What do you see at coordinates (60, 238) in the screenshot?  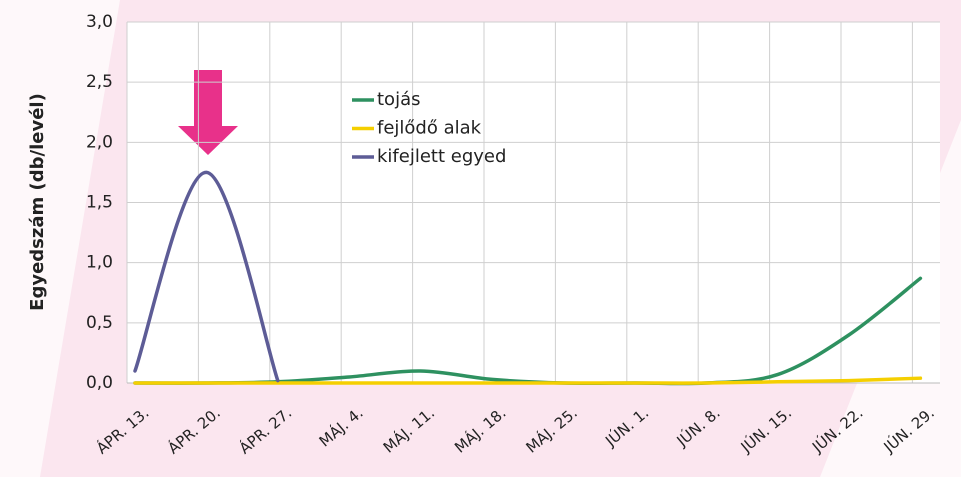 I see `background-shape` at bounding box center [60, 238].